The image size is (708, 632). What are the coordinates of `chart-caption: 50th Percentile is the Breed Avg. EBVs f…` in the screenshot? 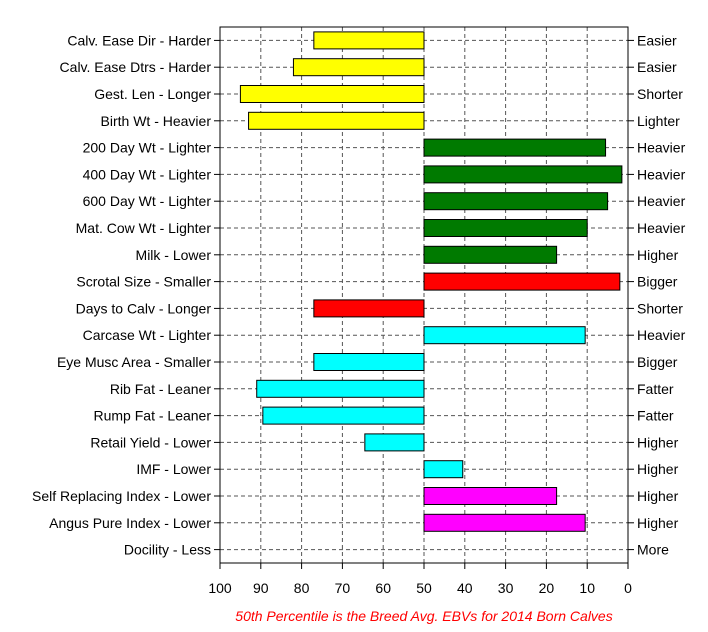 It's located at (423, 616).